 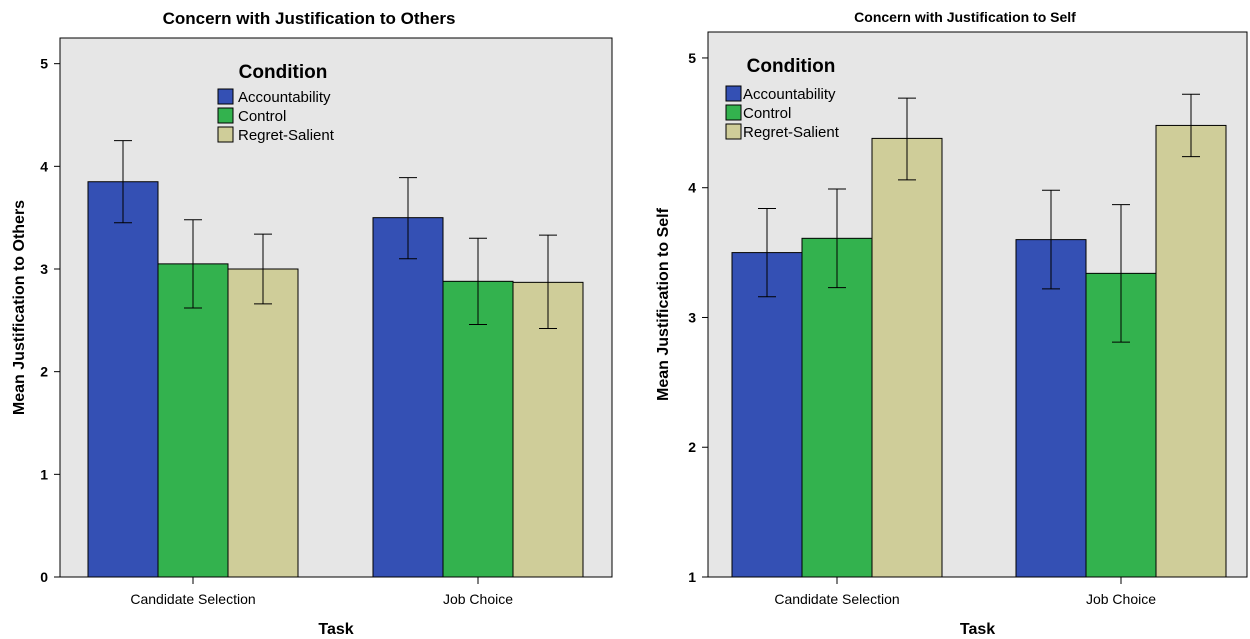 I want to click on y-tick-label: 0, so click(x=44, y=577).